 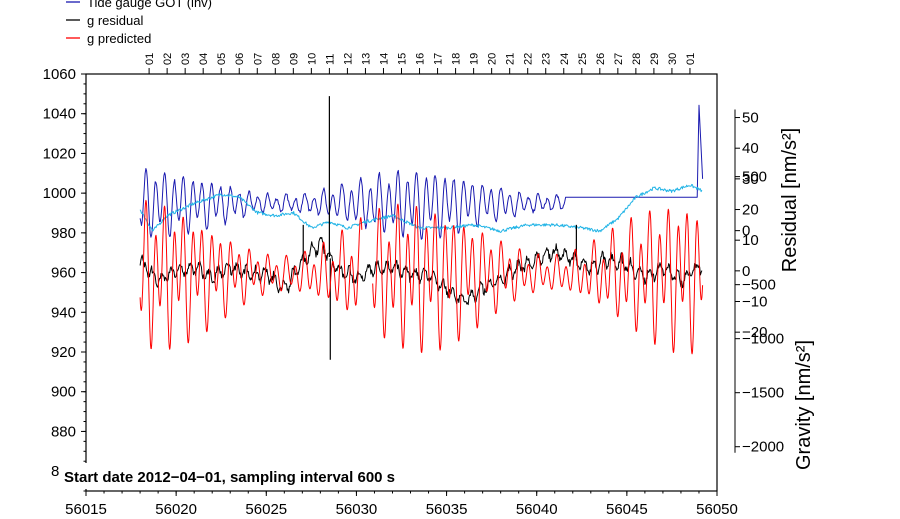 I want to click on legend-label: Tide gauge GOT (inv), so click(x=149, y=5).